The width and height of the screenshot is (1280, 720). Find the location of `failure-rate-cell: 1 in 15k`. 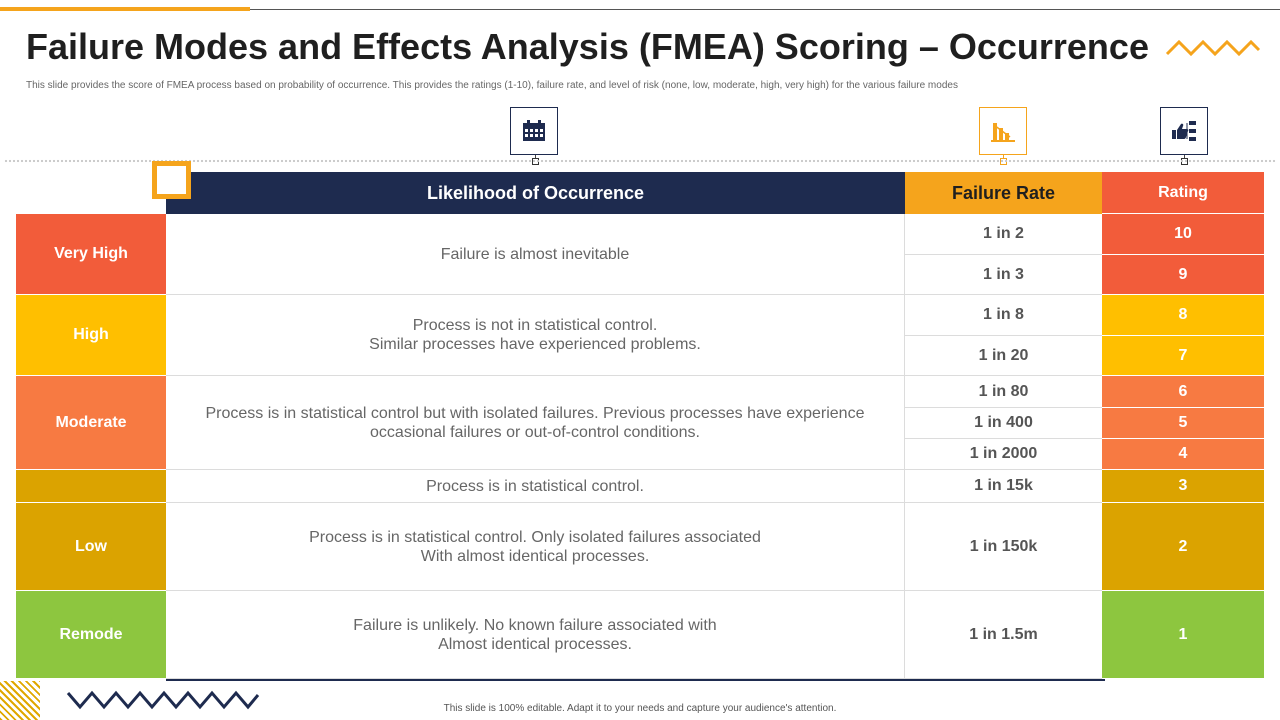

failure-rate-cell: 1 in 15k is located at coordinates (1003, 486).